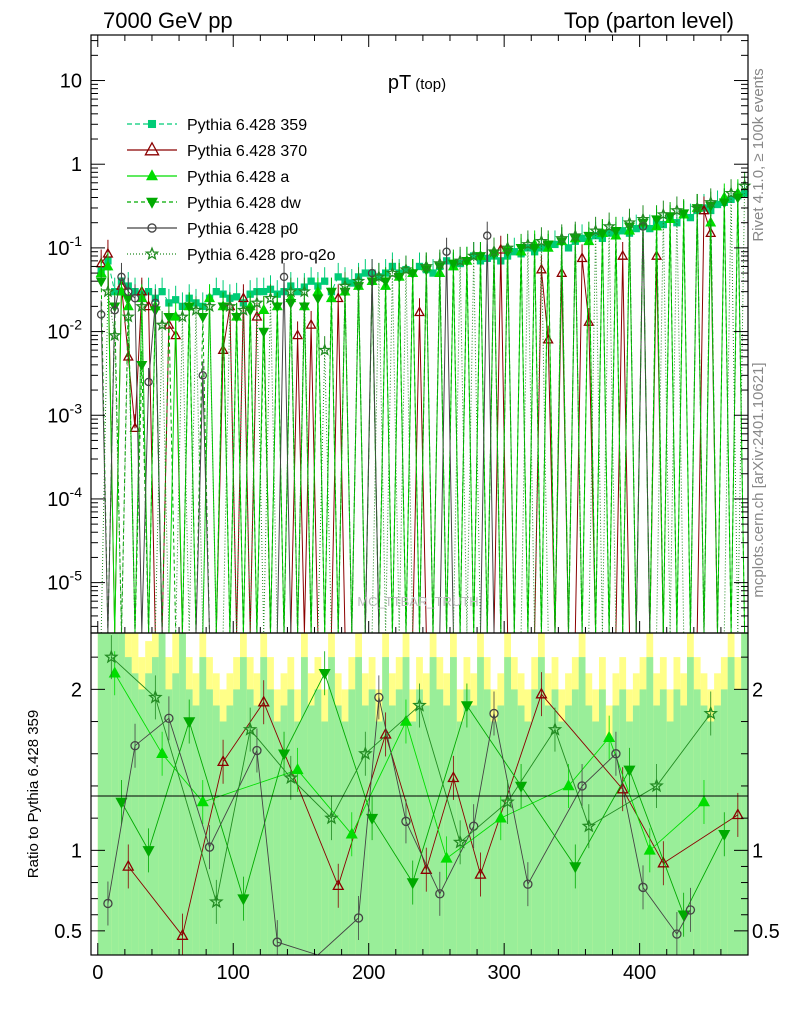  What do you see at coordinates (214, 203) in the screenshot?
I see `legend-entry: Pythia 6.428 dw` at bounding box center [214, 203].